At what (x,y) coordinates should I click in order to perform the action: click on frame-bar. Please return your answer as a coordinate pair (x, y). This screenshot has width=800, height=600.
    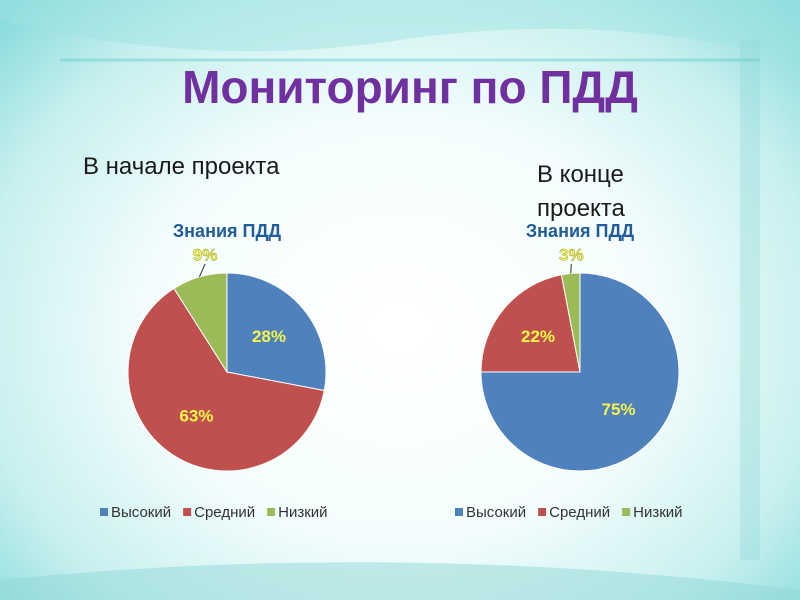
    Looking at the image, I should click on (750, 300).